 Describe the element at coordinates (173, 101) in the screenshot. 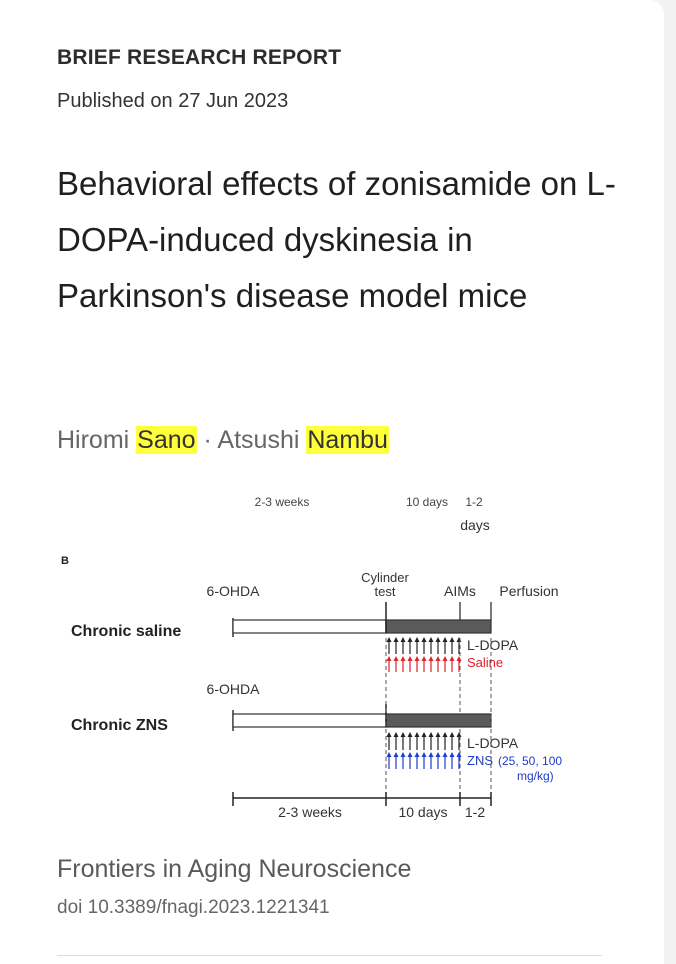

I see `publication-date: Published on 27 Jun 2023` at that location.